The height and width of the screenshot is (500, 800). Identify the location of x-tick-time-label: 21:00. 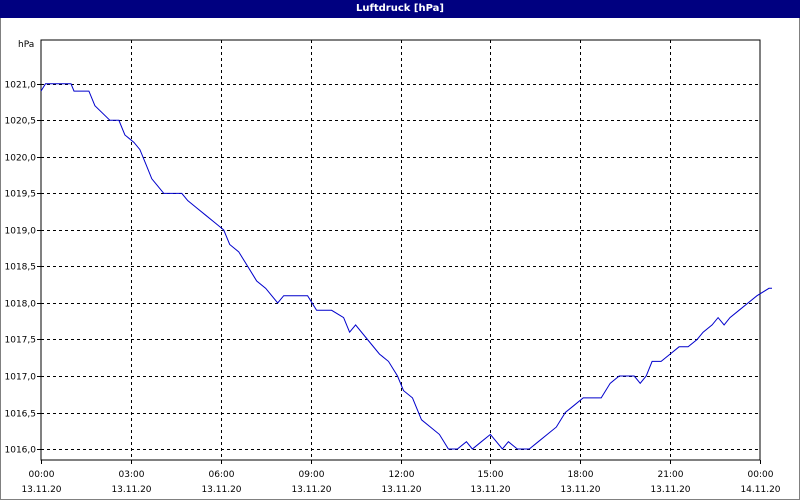
(671, 475).